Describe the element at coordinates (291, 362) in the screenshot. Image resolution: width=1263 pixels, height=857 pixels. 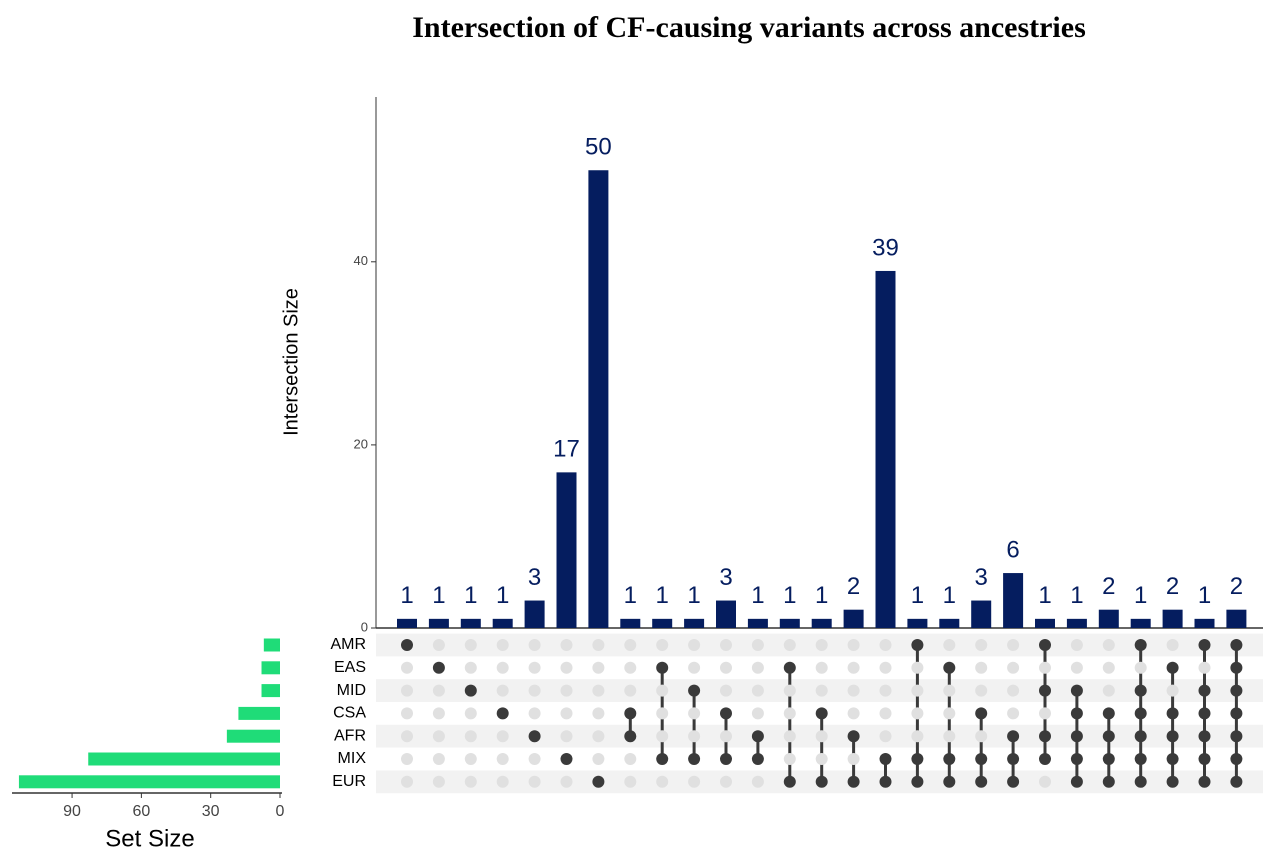
I see `y-axis-label: Intersection Size` at that location.